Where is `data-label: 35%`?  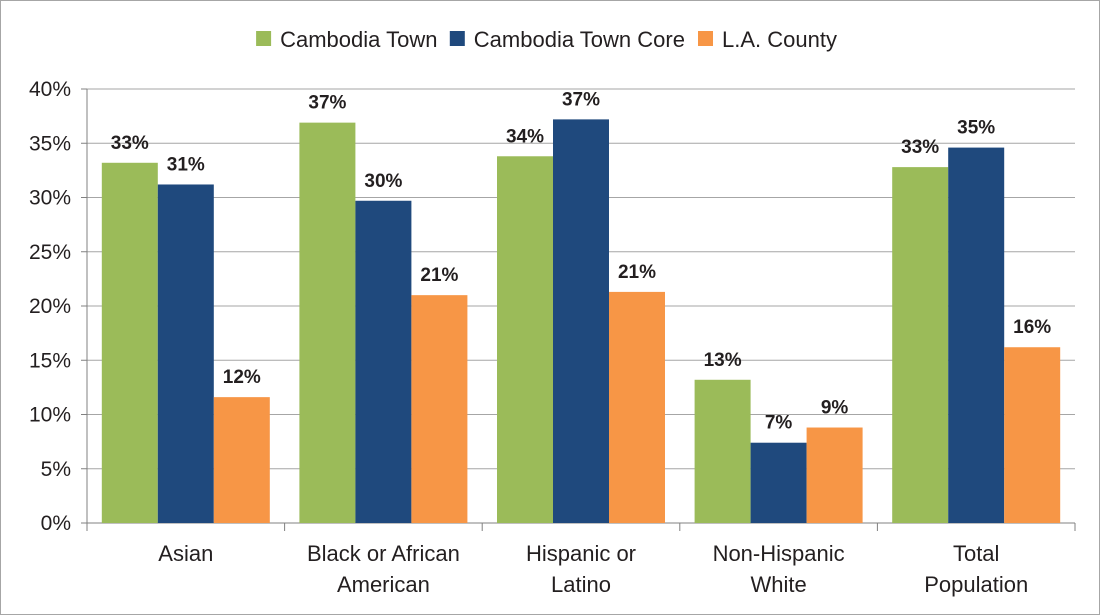 data-label: 35% is located at coordinates (976, 128).